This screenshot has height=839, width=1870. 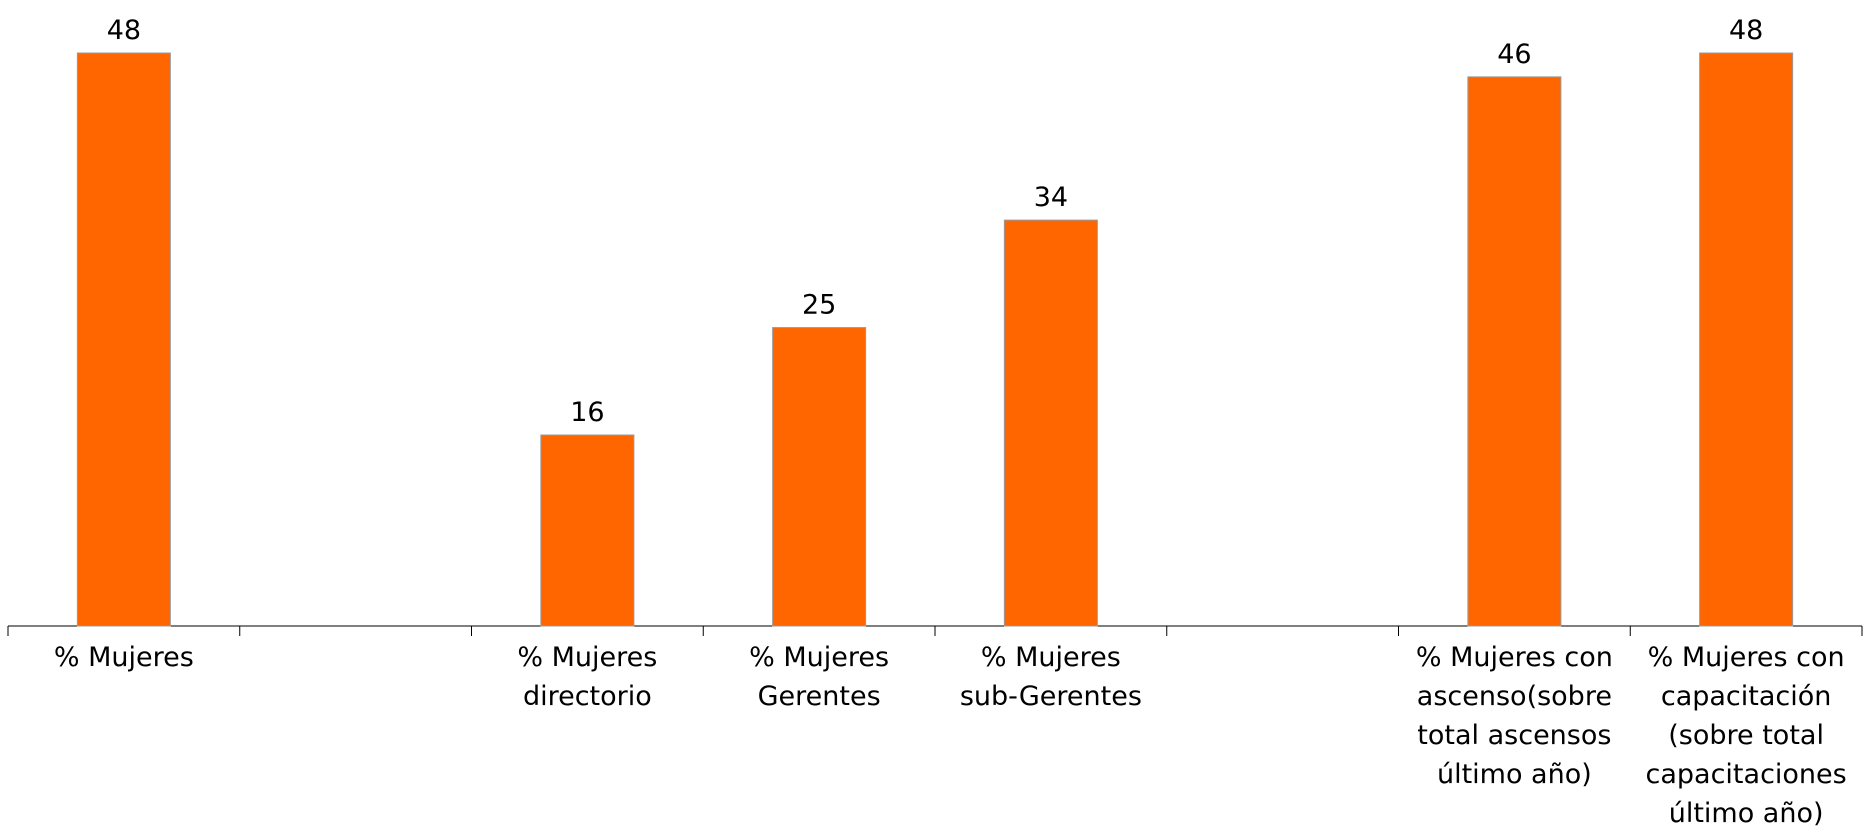 What do you see at coordinates (1514, 54) in the screenshot?
I see `data-label: 46` at bounding box center [1514, 54].